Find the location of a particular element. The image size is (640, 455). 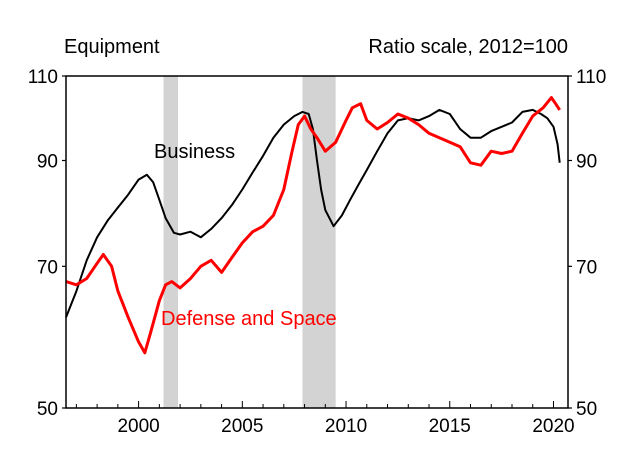

defense-series-label: Defense and Space is located at coordinates (249, 319).